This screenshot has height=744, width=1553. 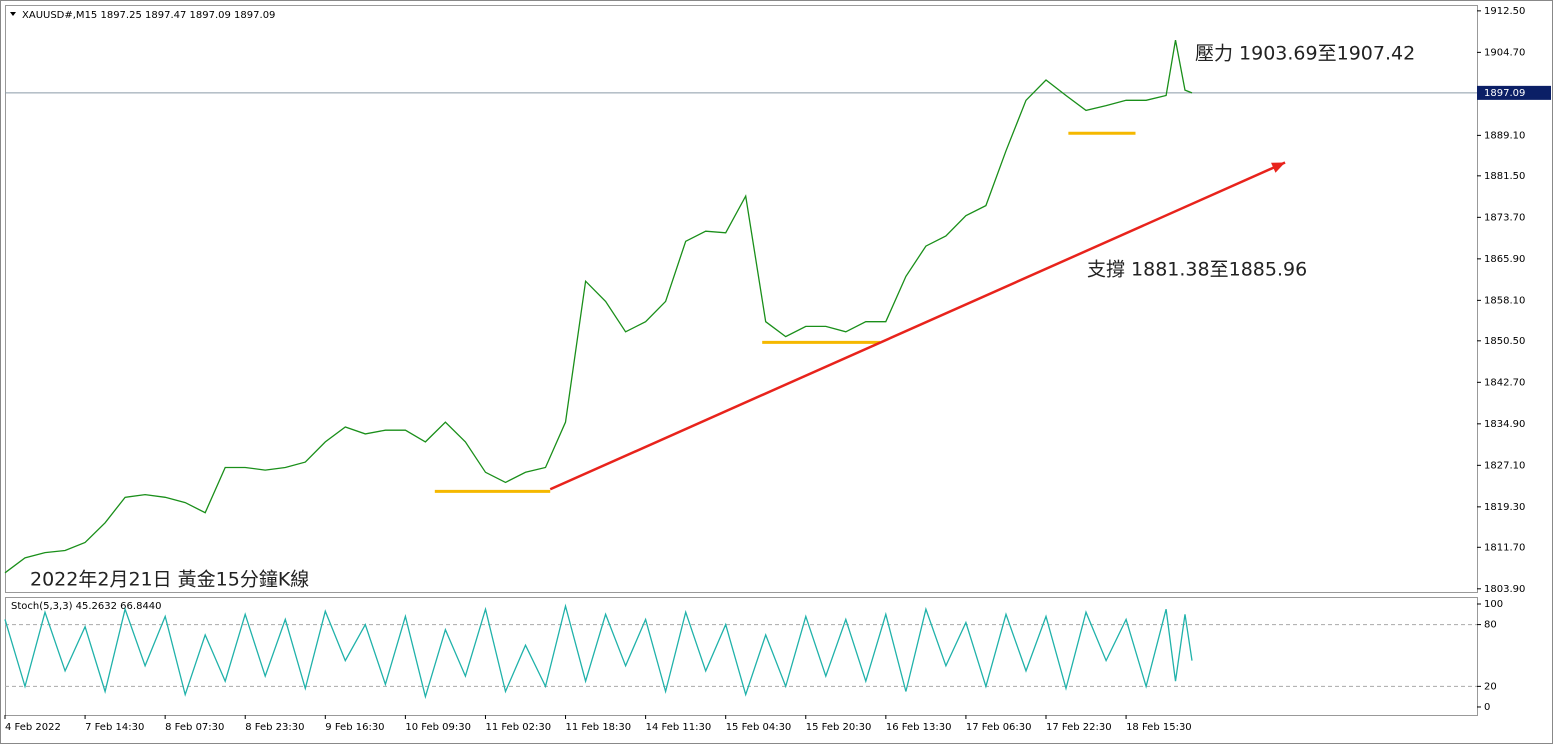 I want to click on y-tick-label: 1842.70, so click(x=1504, y=382).